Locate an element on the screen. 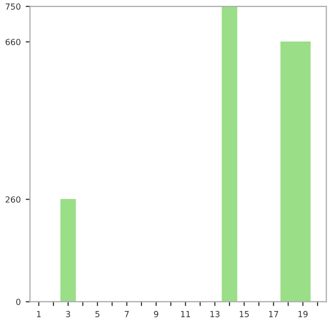  x-tick-label: 5 is located at coordinates (97, 314).